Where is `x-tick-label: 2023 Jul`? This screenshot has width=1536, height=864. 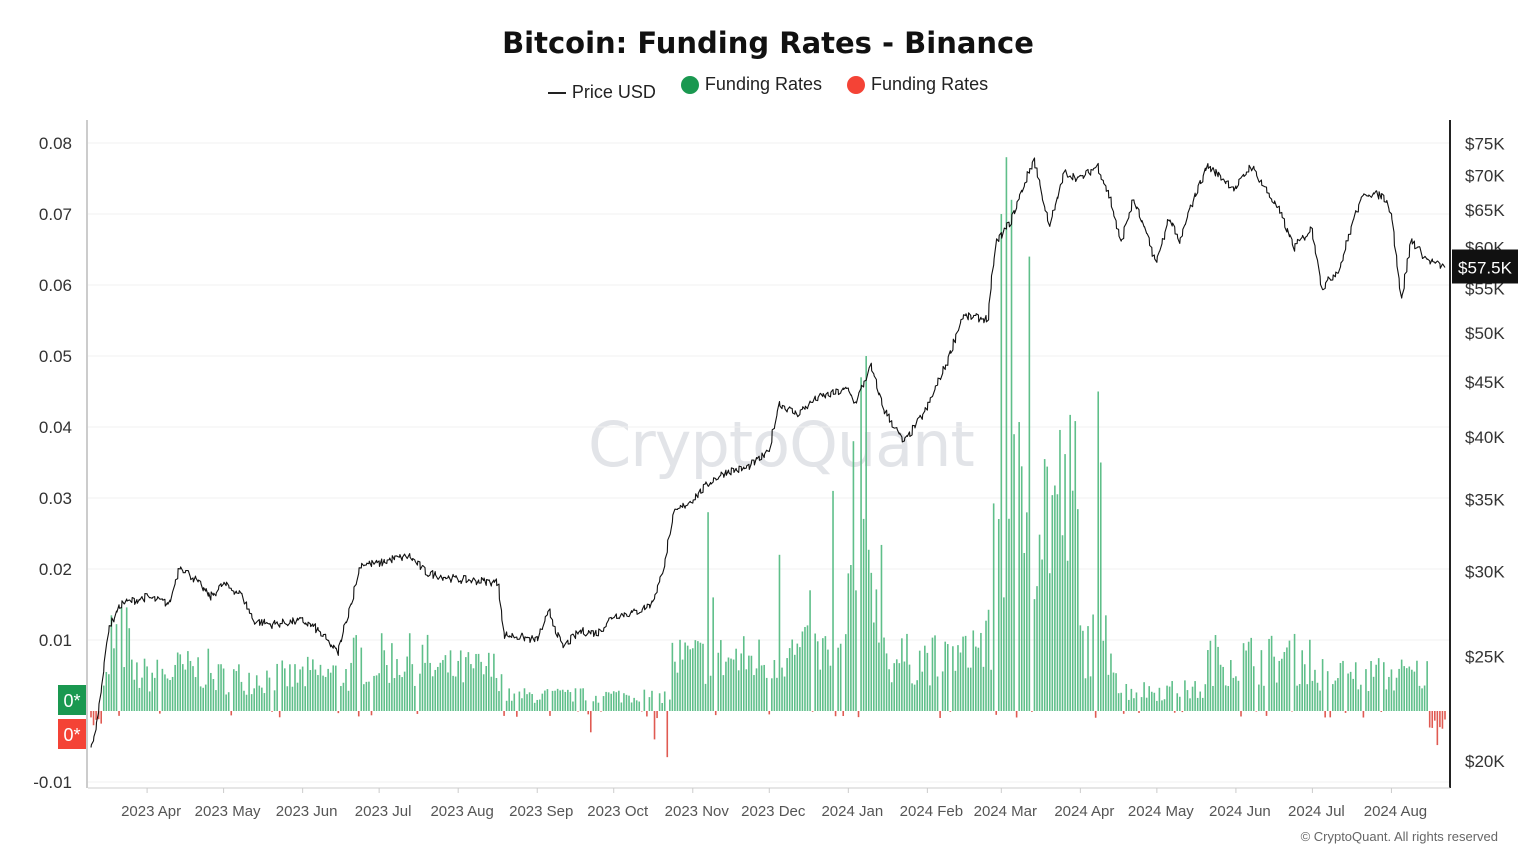
x-tick-label: 2023 Jul is located at coordinates (383, 811).